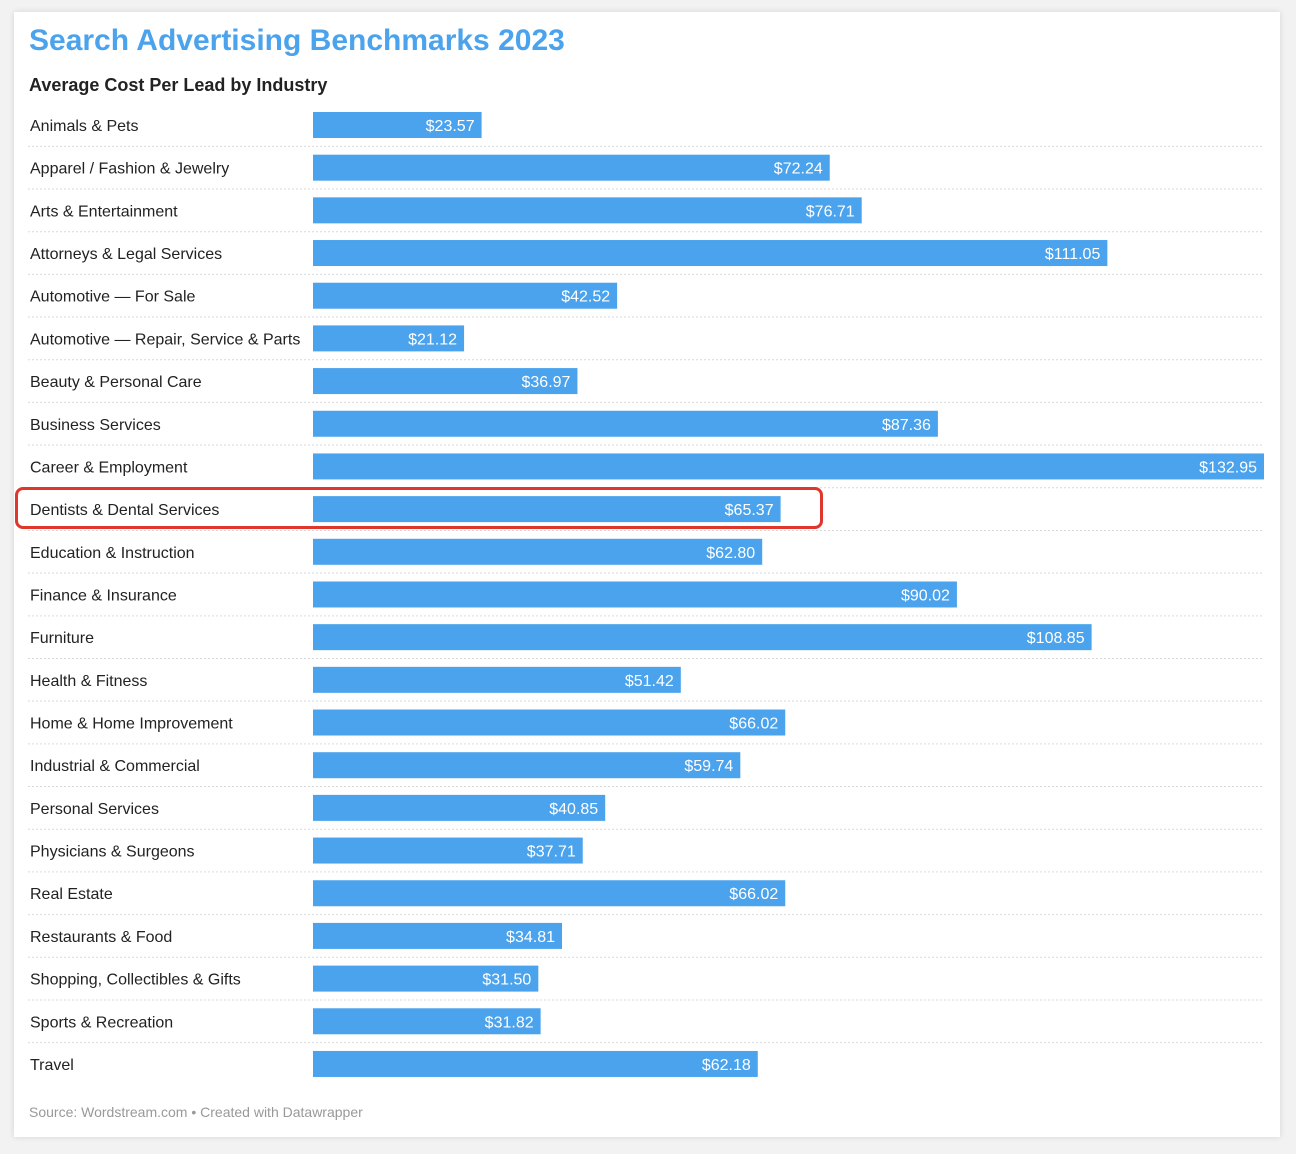  I want to click on value-label: $31.82, so click(509, 1022).